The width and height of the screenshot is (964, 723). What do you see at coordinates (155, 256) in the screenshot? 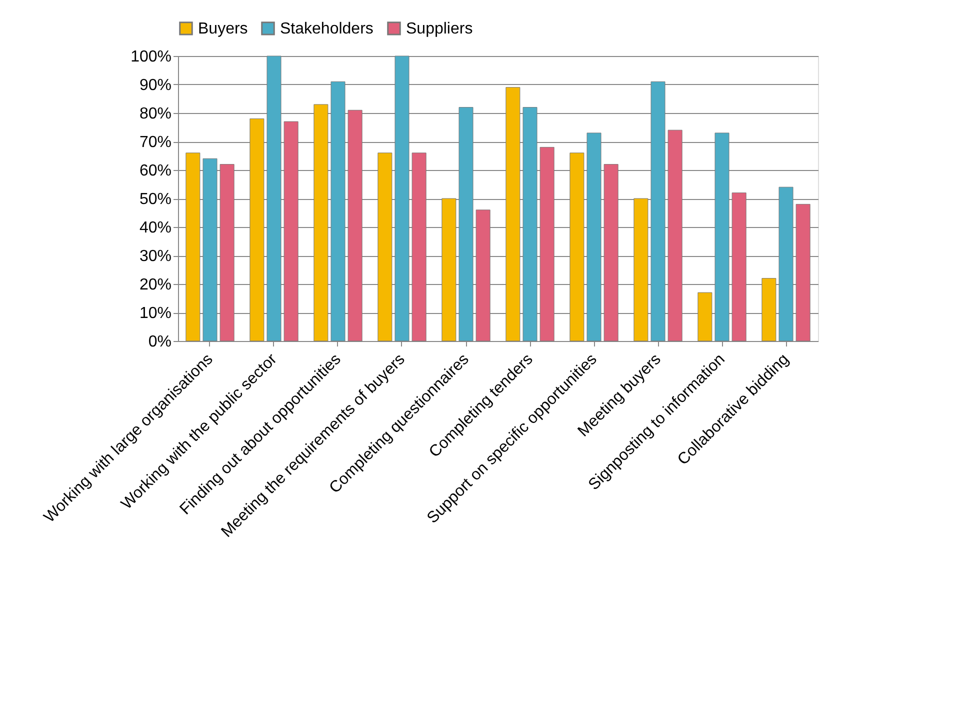
I see `y-tick-label: 30%` at bounding box center [155, 256].